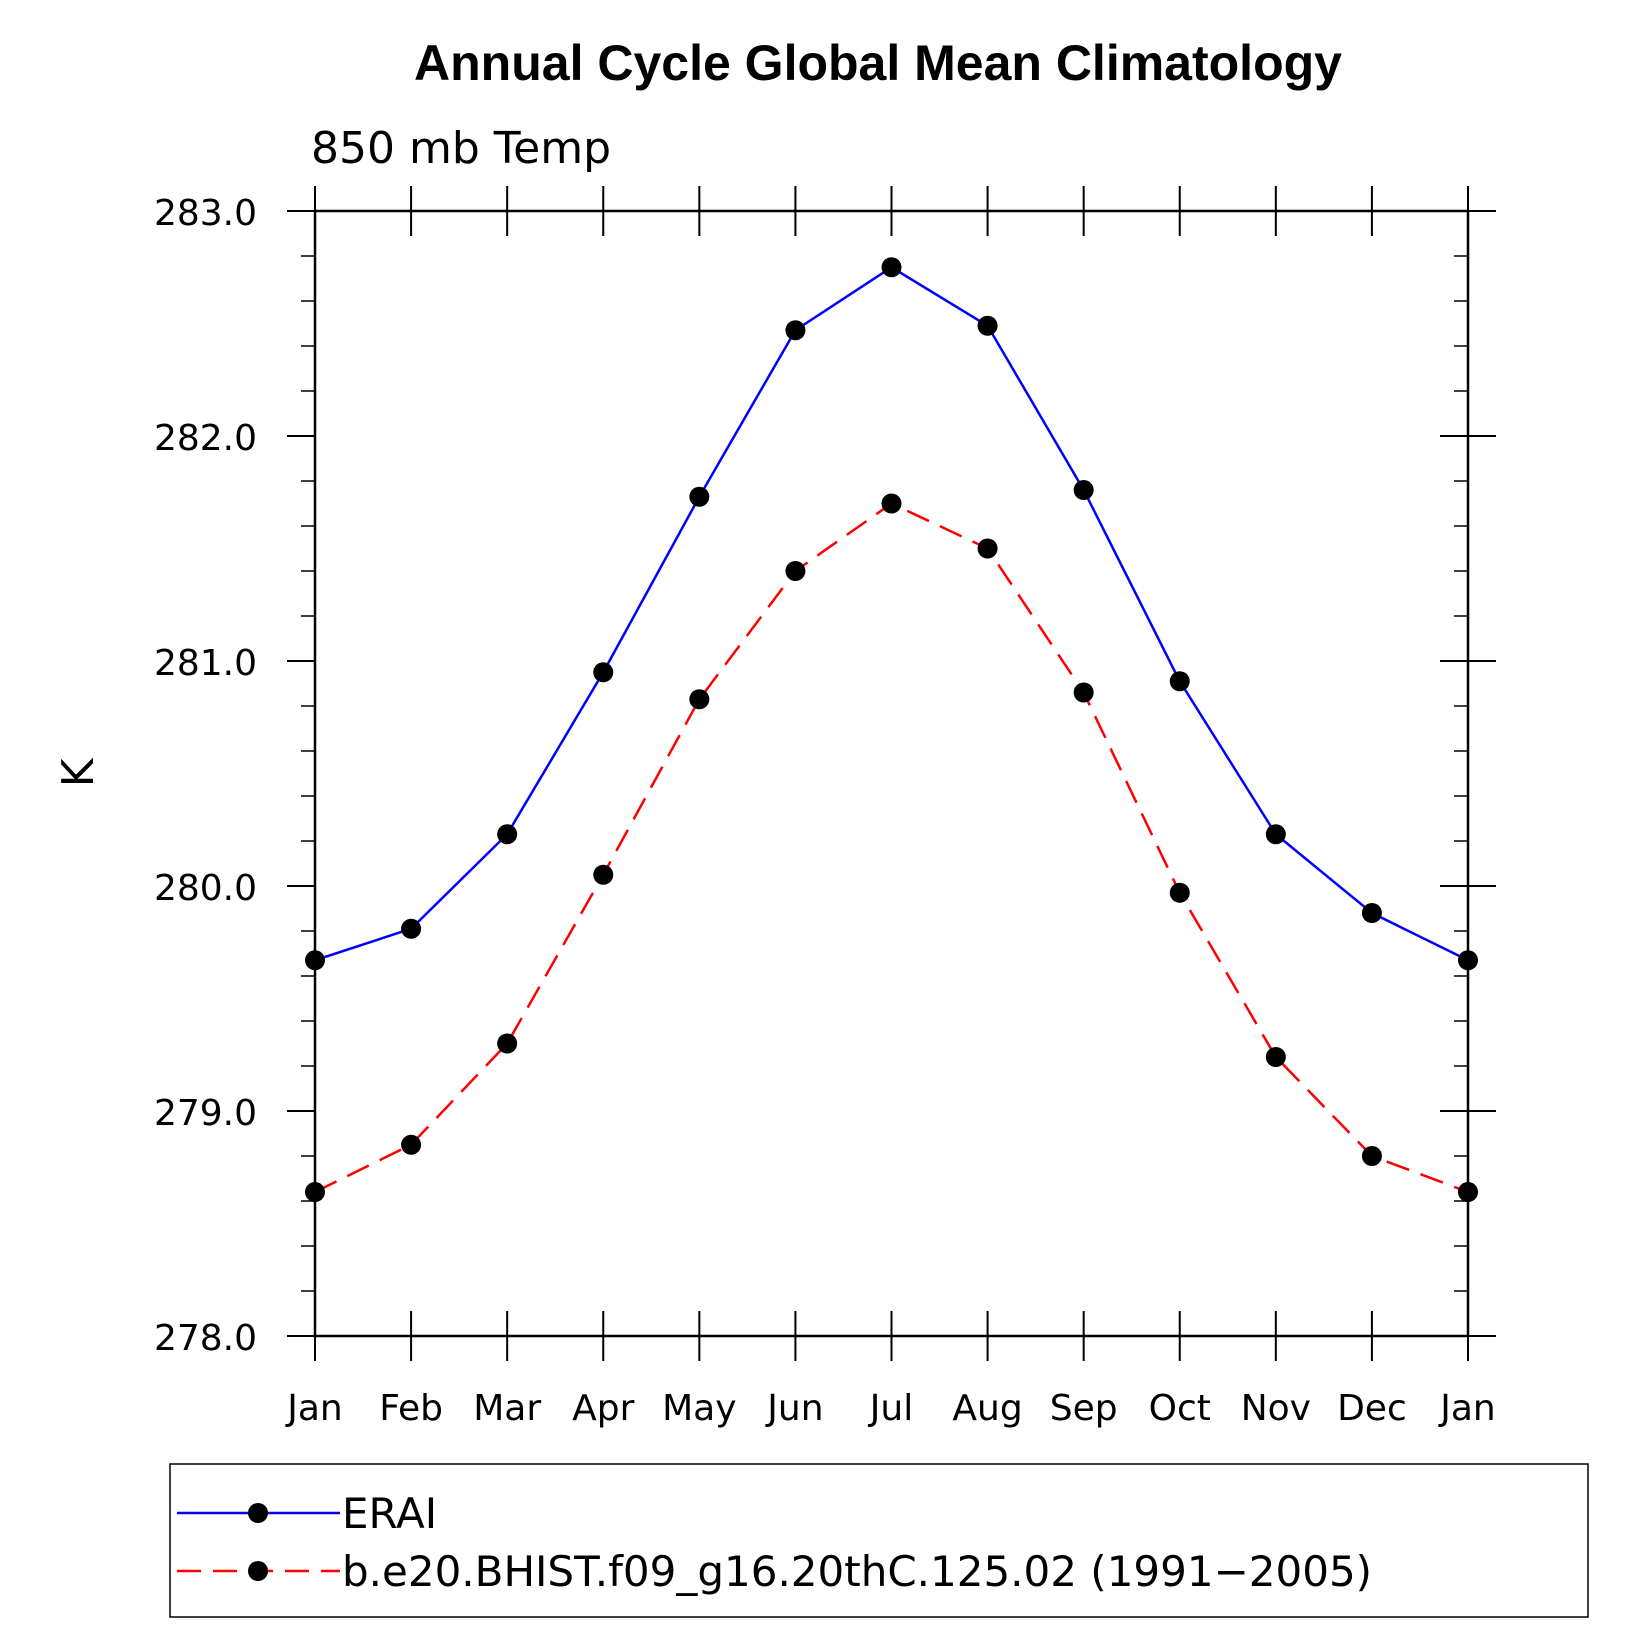 The width and height of the screenshot is (1635, 1635). Describe the element at coordinates (205, 1113) in the screenshot. I see `y-tick-label: 279.0` at that location.